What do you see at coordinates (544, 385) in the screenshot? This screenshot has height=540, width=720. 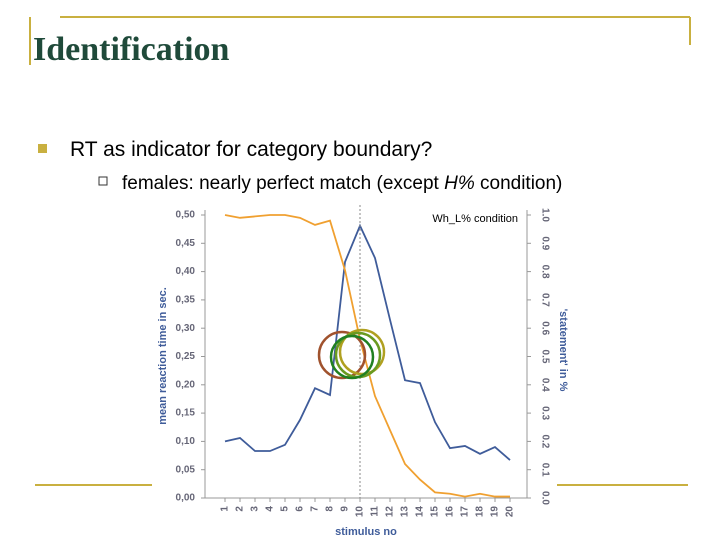 I see `y2-tick-label: 0.4` at bounding box center [544, 385].